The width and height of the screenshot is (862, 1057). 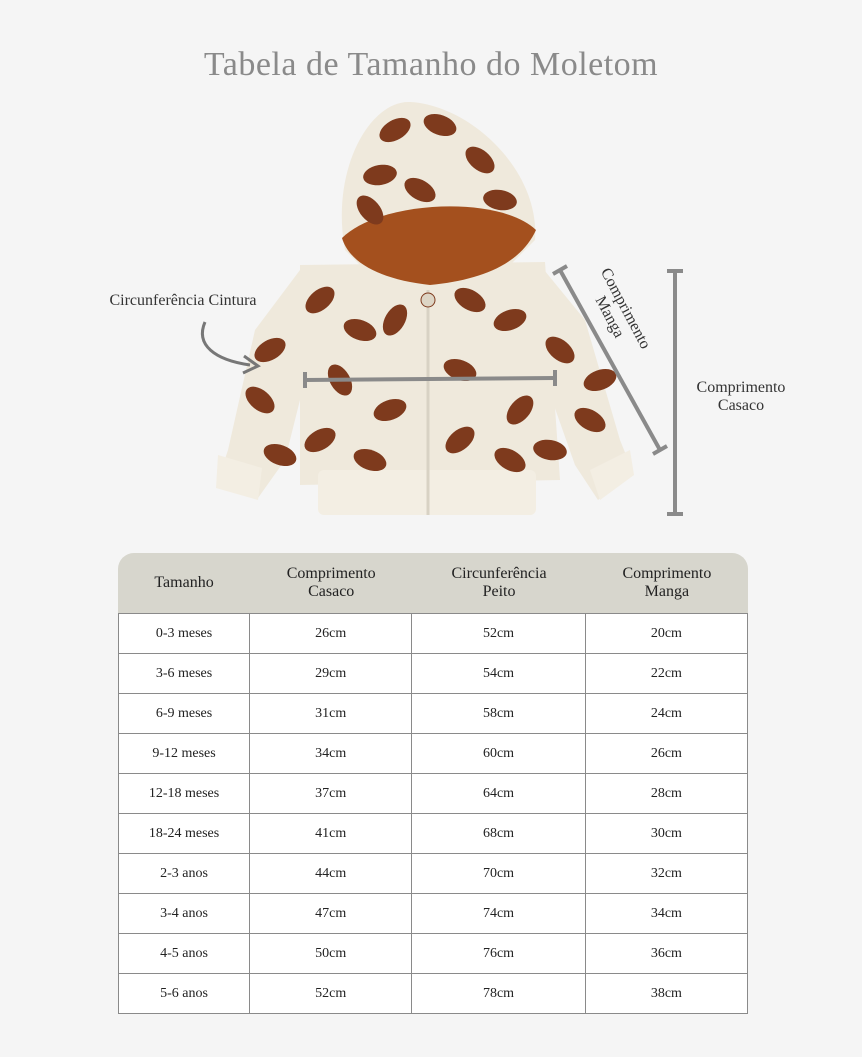 I want to click on measure-lines, so click(x=493, y=390).